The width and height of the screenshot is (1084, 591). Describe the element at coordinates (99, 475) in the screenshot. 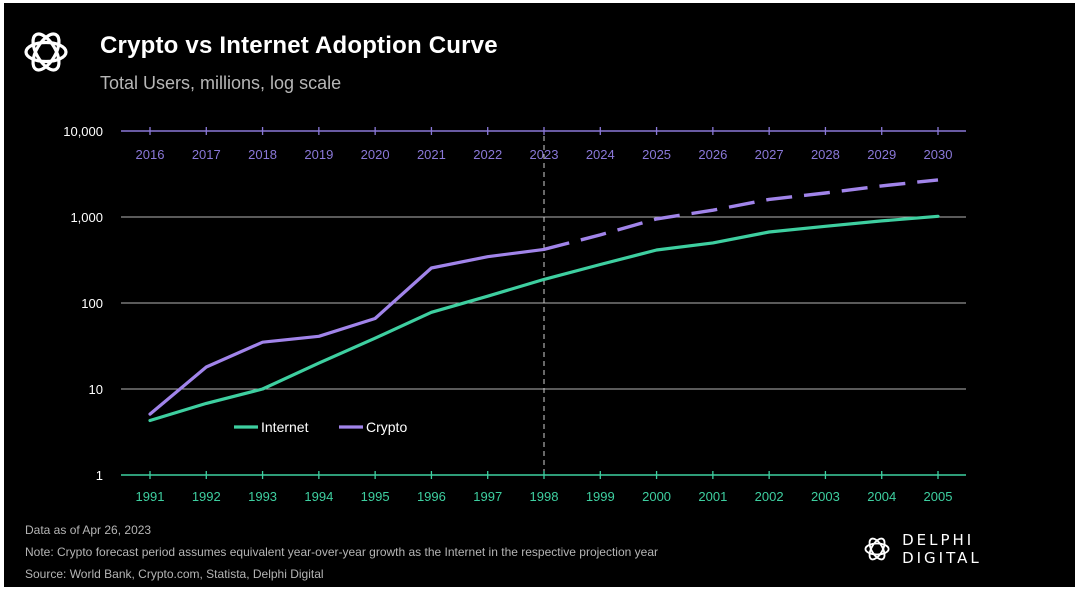

I see `y-tick-label: 1` at that location.